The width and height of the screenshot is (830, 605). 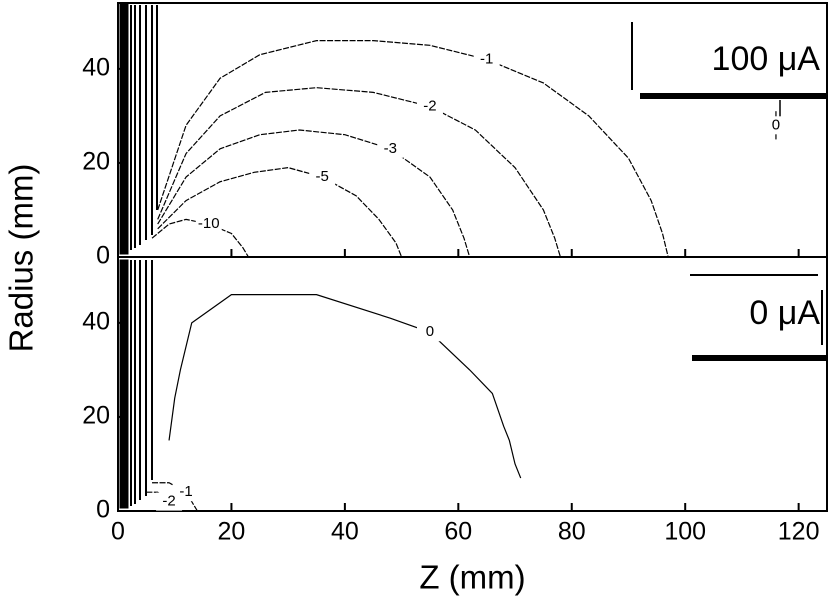 What do you see at coordinates (458, 532) in the screenshot?
I see `x-tick-label: 60` at bounding box center [458, 532].